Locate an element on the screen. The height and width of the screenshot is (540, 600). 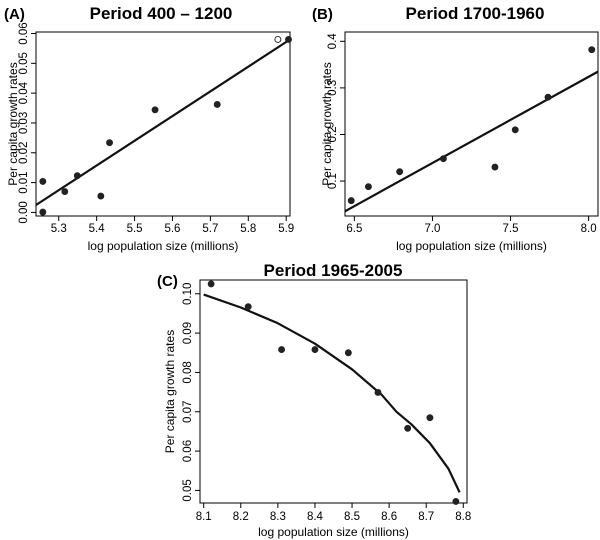
panel-label: (A) is located at coordinates (14, 14).